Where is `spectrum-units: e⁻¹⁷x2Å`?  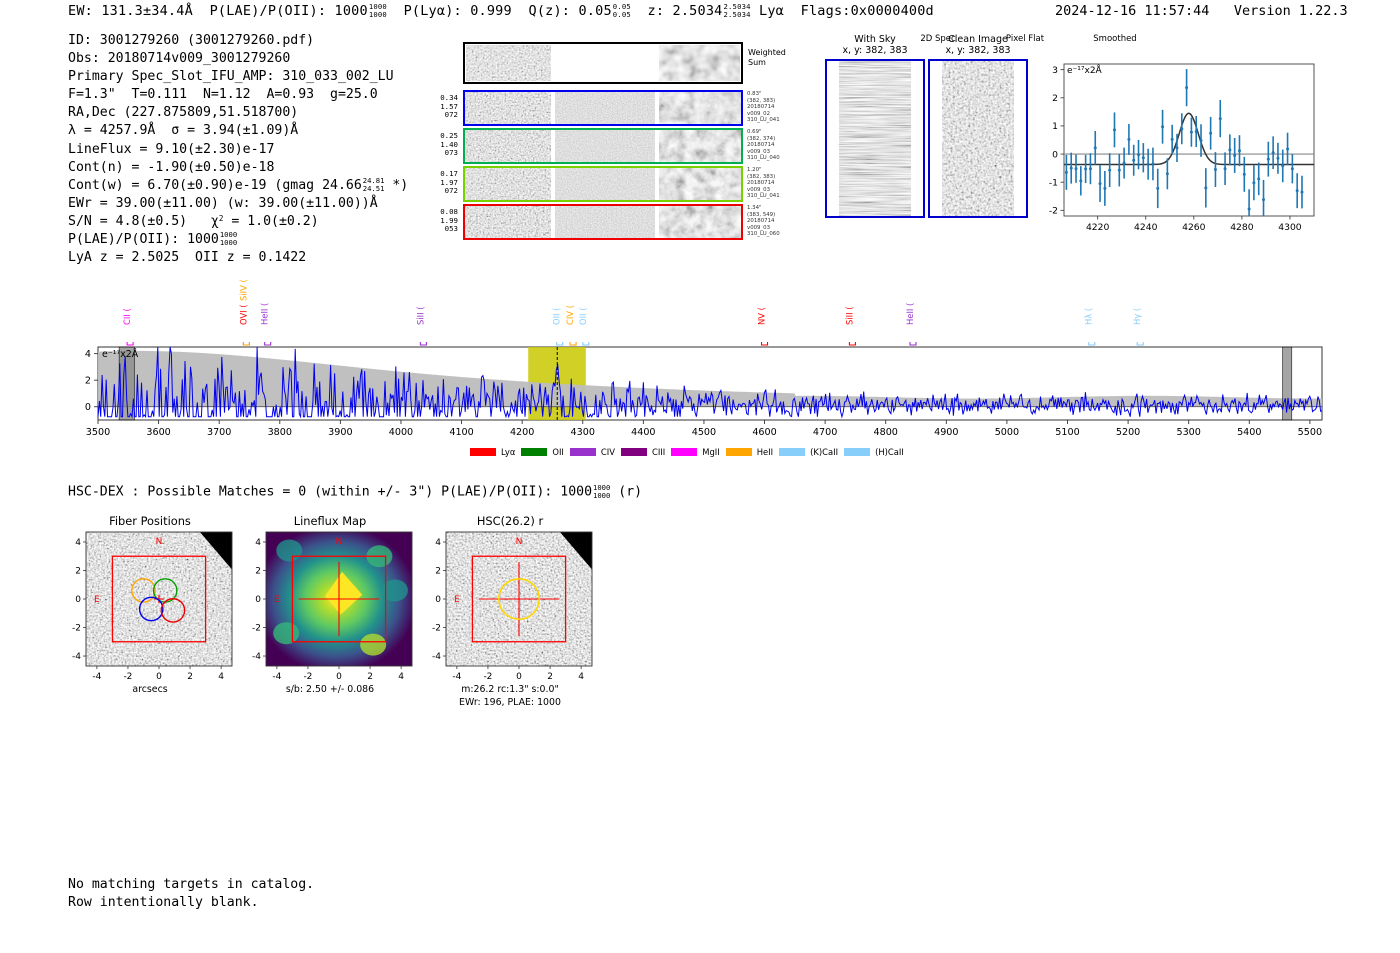
spectrum-units: e⁻¹⁷x2Å is located at coordinates (120, 354).